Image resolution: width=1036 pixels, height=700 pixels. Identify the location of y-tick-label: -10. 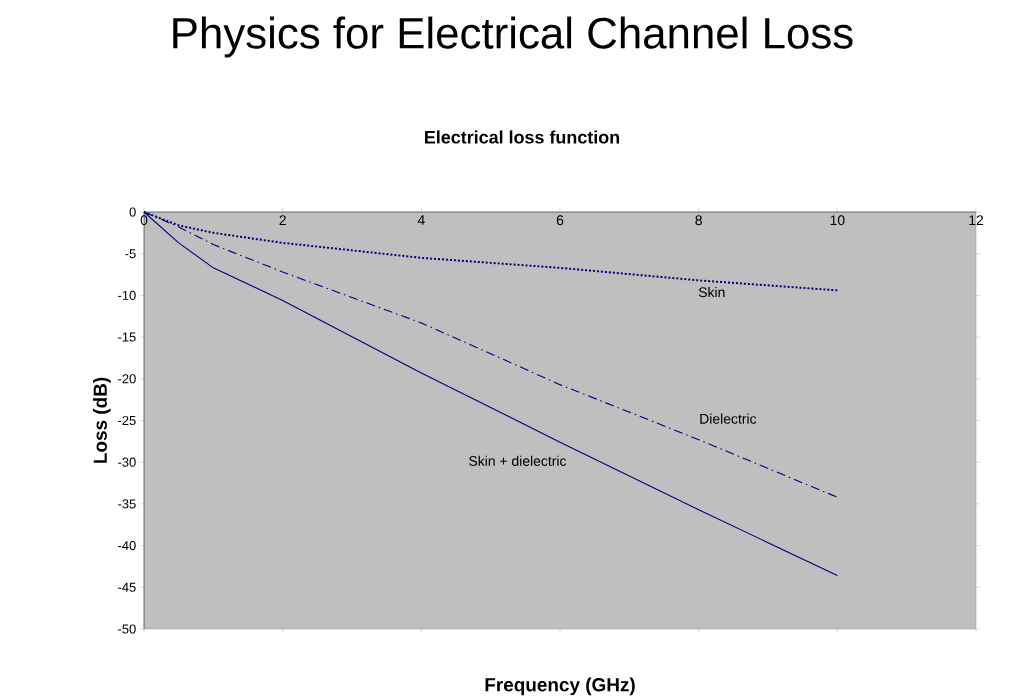
(127, 295).